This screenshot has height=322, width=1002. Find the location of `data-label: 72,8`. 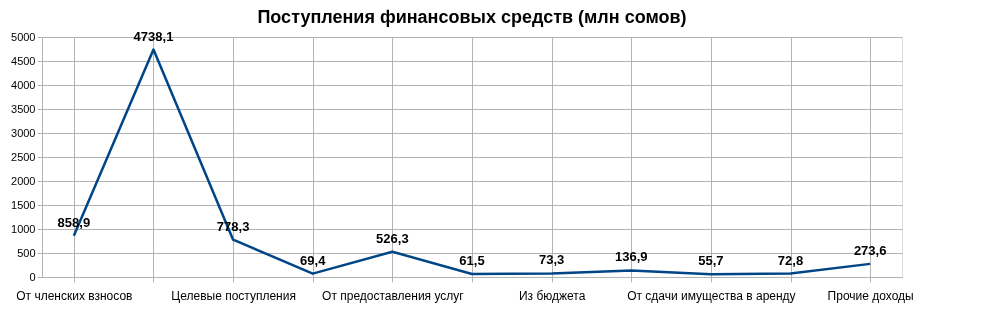

data-label: 72,8 is located at coordinates (790, 260).